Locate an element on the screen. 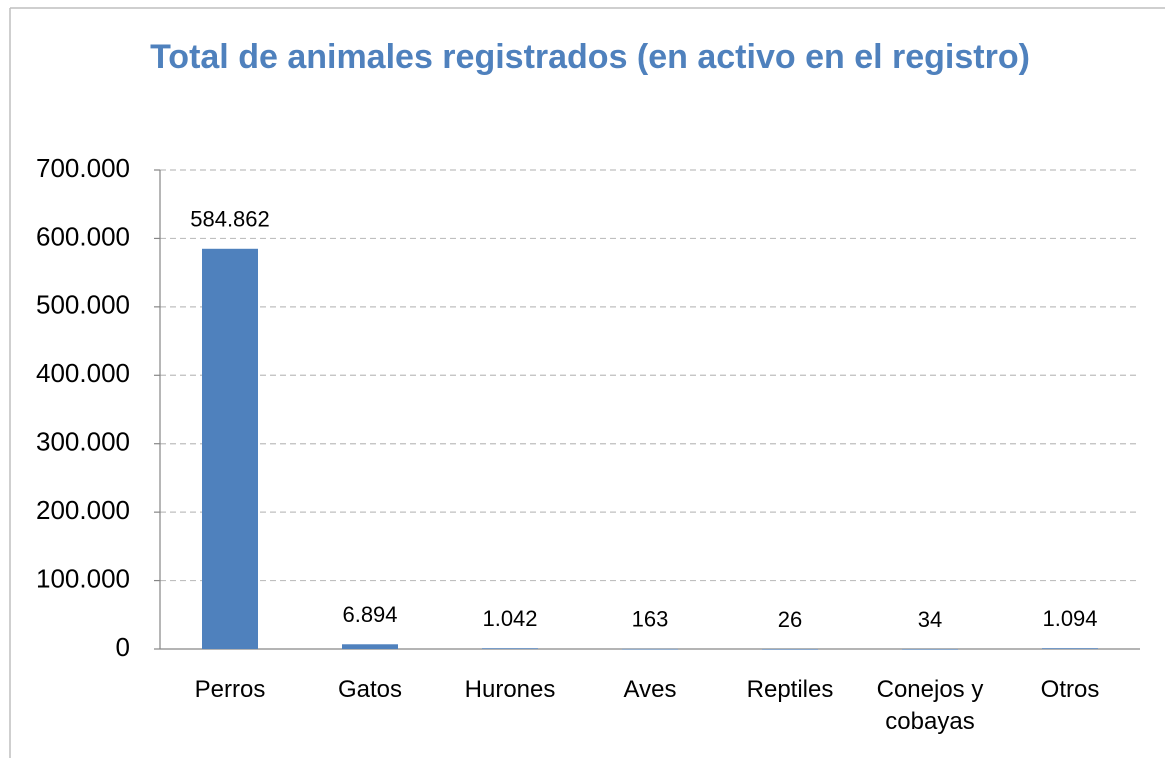 The image size is (1165, 758). y-tick-label: 600.000 is located at coordinates (83, 236).